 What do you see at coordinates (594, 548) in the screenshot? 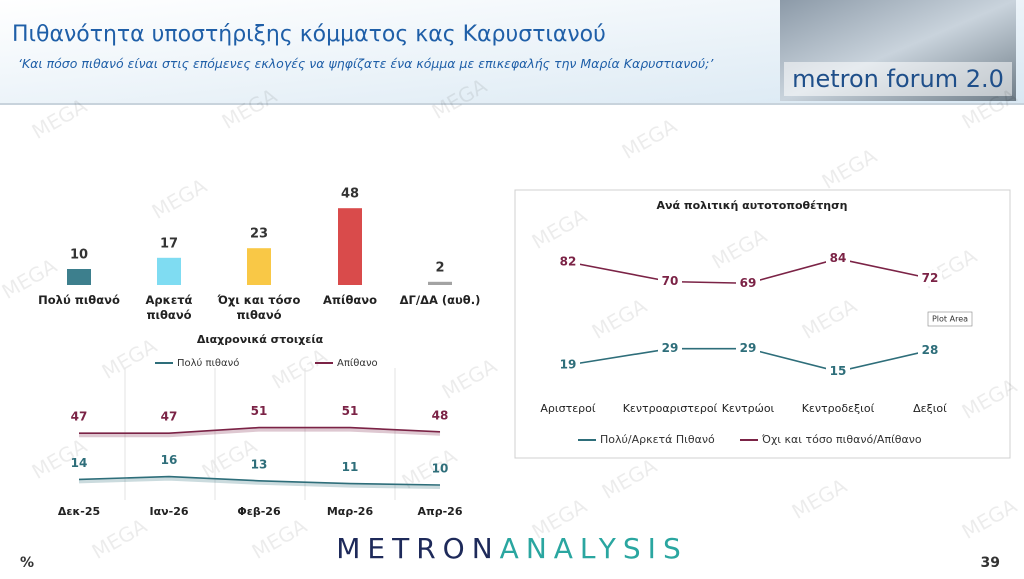
I see `brand-right: ANALYSIS` at bounding box center [594, 548].